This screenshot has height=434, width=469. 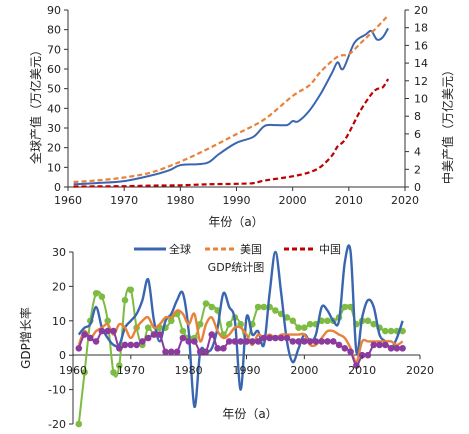 What do you see at coordinates (447, 124) in the screenshot?
I see `top-y2-axis-label: 中美产值（万亿美元）` at bounding box center [447, 124].